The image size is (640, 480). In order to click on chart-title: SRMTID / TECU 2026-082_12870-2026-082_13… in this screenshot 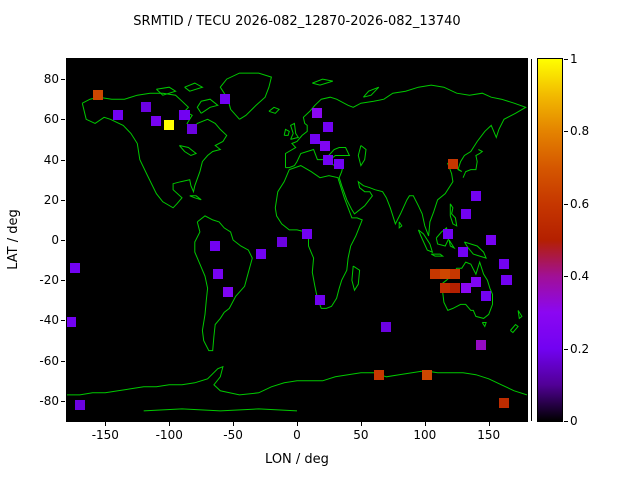, I will do `click(297, 21)`.